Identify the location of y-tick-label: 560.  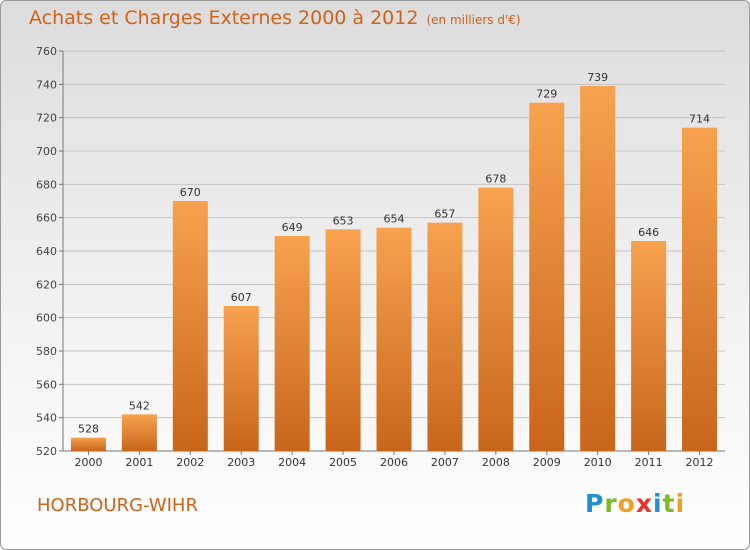
(46, 384).